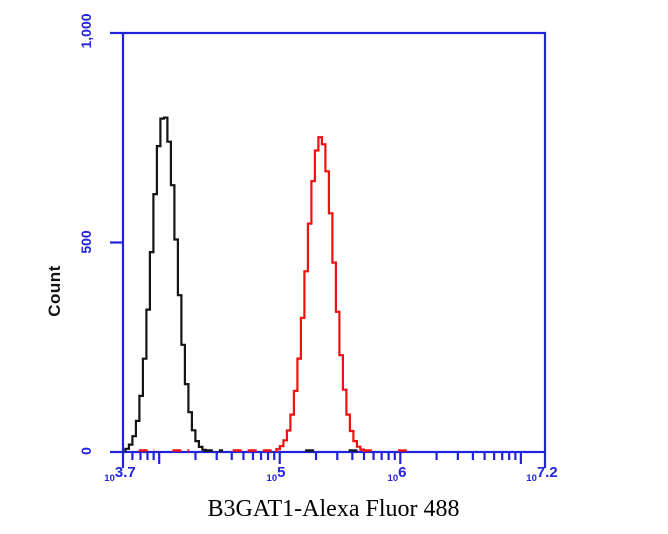  I want to click on x-tick-label-6: 10 6, so click(397, 474).